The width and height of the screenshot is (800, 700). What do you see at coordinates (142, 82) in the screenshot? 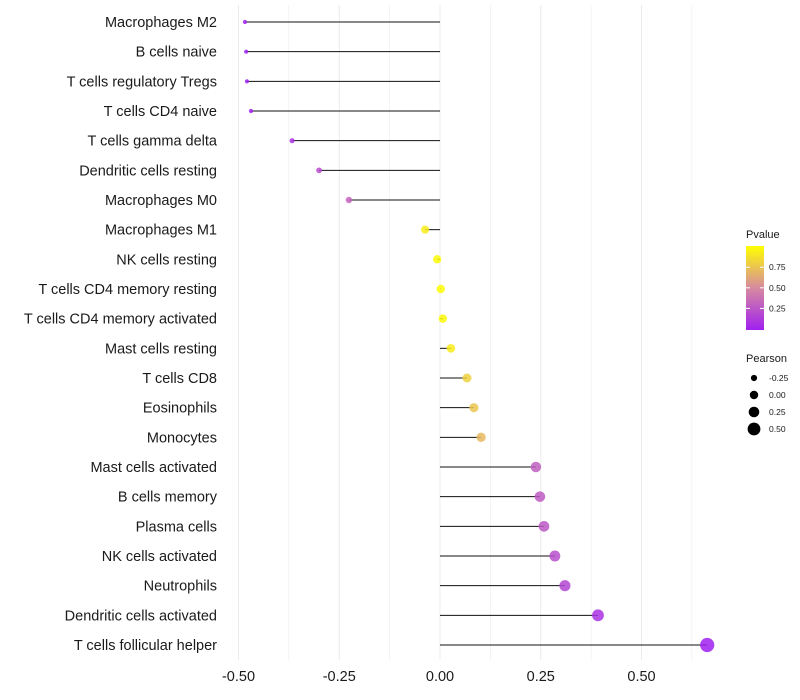
I see `category-label: T cells regulatory Tregs` at bounding box center [142, 82].